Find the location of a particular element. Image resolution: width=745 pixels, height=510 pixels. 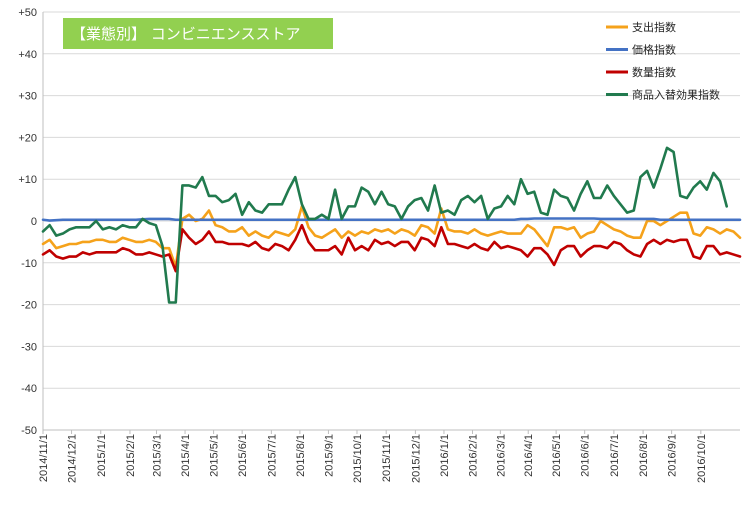

legend-item-0: 支出指数 is located at coordinates (641, 27).